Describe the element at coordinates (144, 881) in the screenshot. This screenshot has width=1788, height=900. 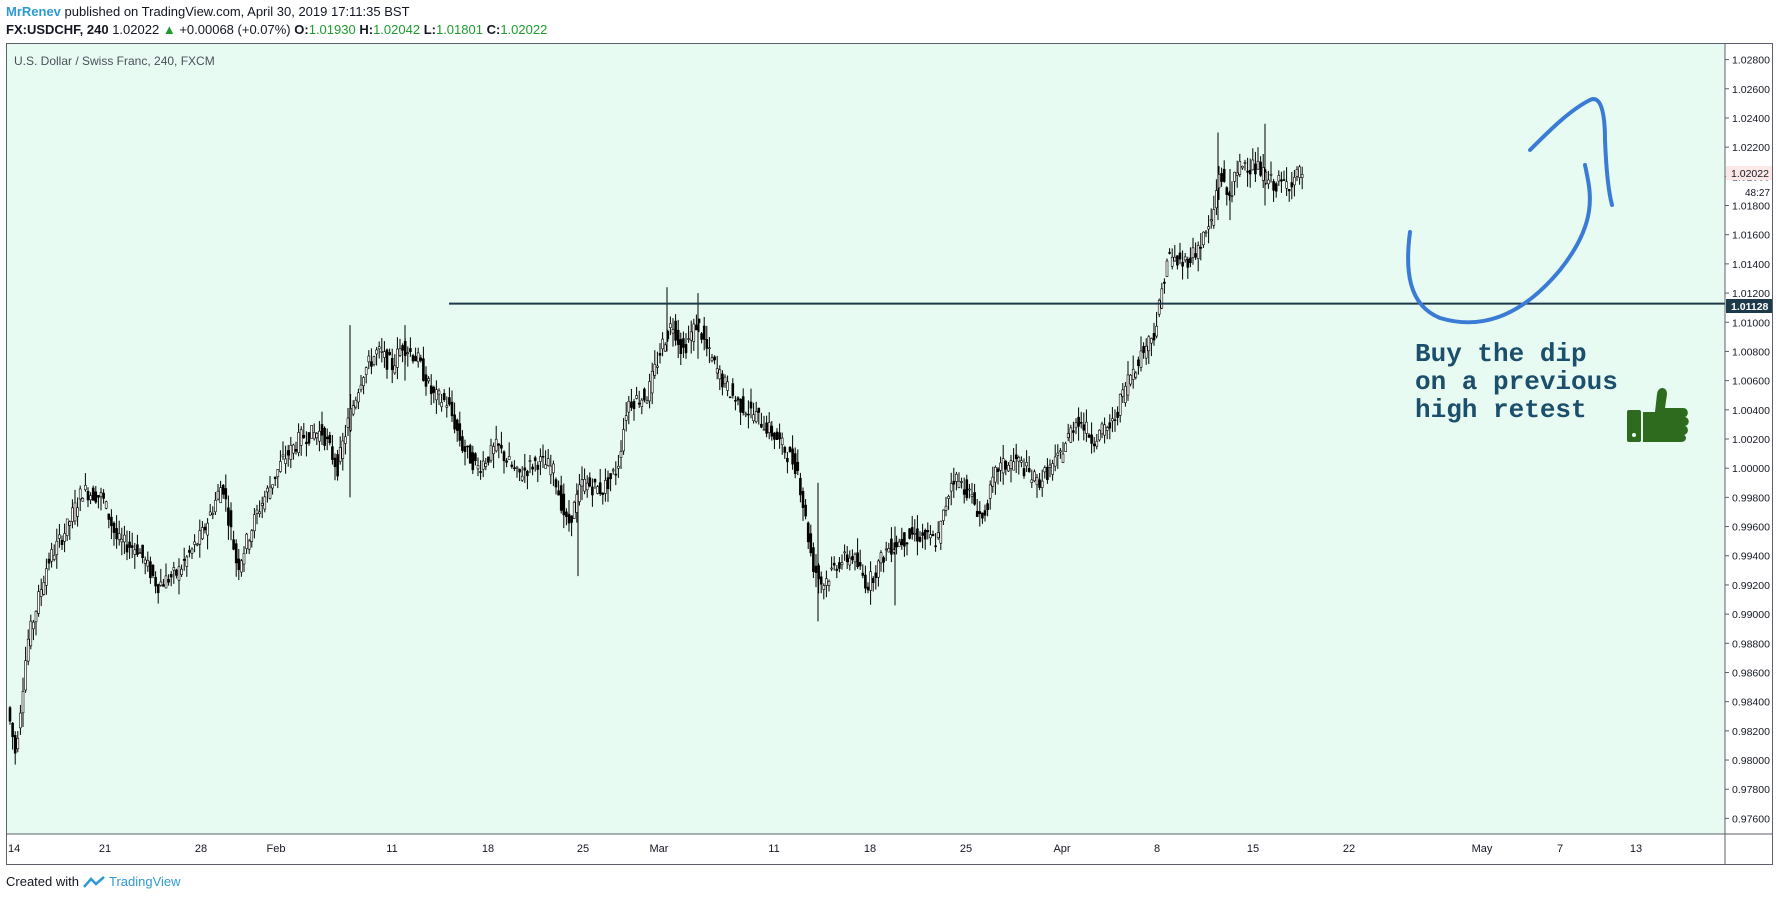
I see `tradingview-link: TradingView` at that location.